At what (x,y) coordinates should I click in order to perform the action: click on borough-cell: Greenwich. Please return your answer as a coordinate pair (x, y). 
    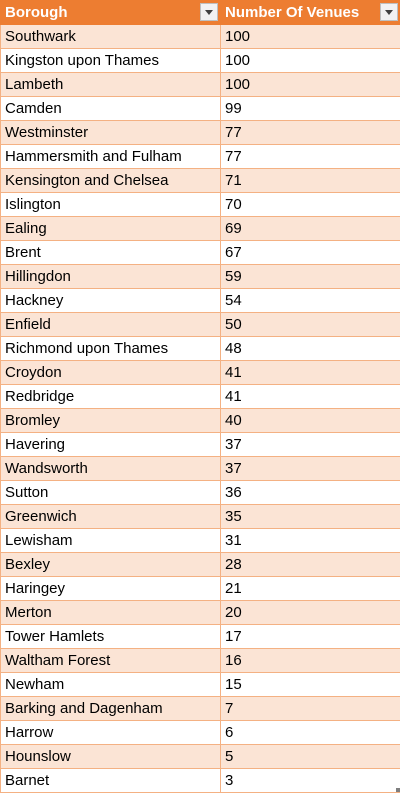
    Looking at the image, I should click on (111, 517).